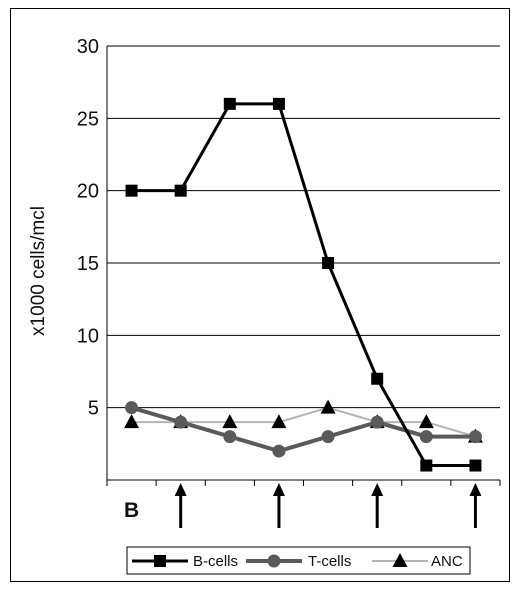 The height and width of the screenshot is (591, 520). What do you see at coordinates (131, 510) in the screenshot?
I see `baseline-label: B` at bounding box center [131, 510].